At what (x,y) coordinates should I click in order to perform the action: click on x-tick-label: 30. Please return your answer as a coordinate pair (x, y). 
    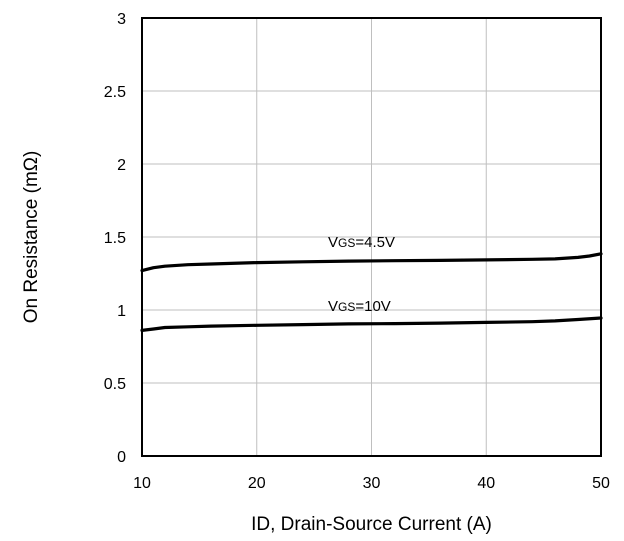
    Looking at the image, I should click on (372, 483).